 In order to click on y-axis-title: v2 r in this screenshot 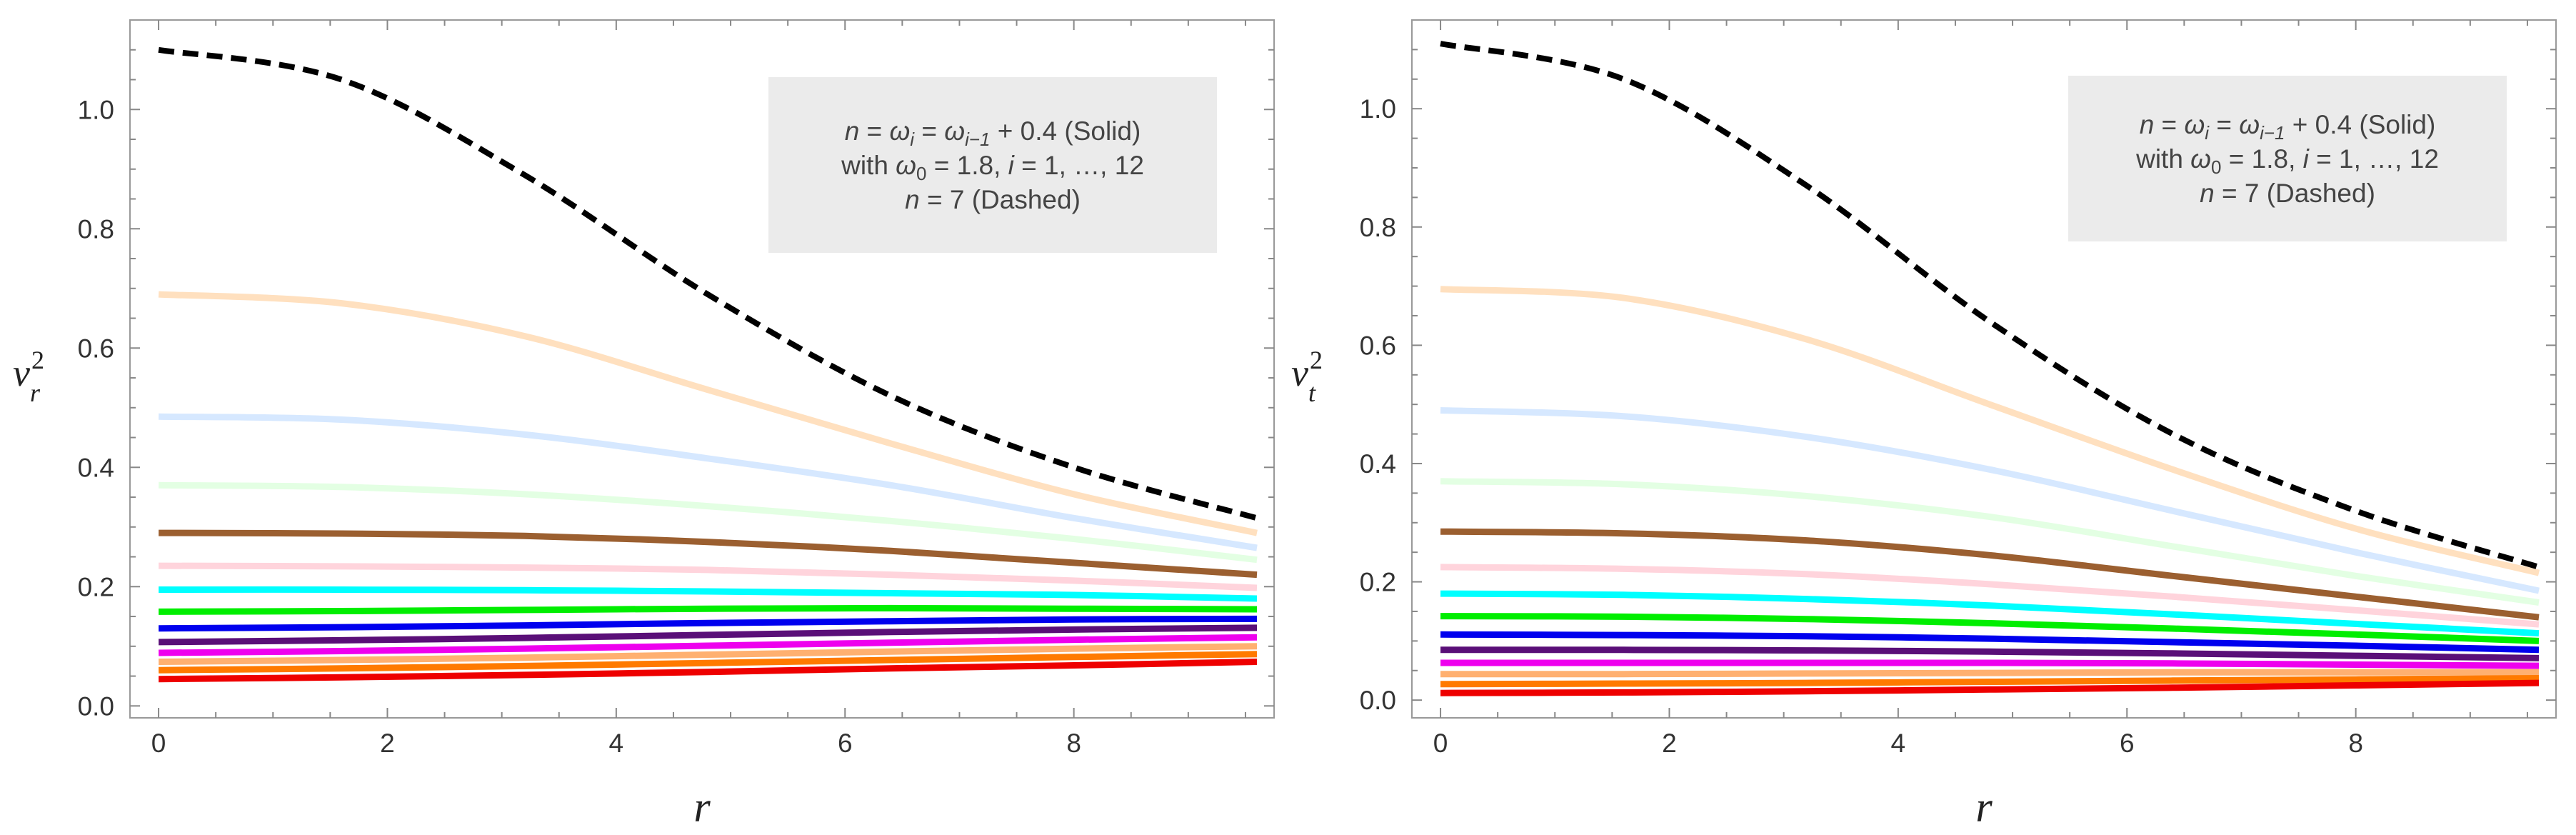, I will do `click(28, 376)`.